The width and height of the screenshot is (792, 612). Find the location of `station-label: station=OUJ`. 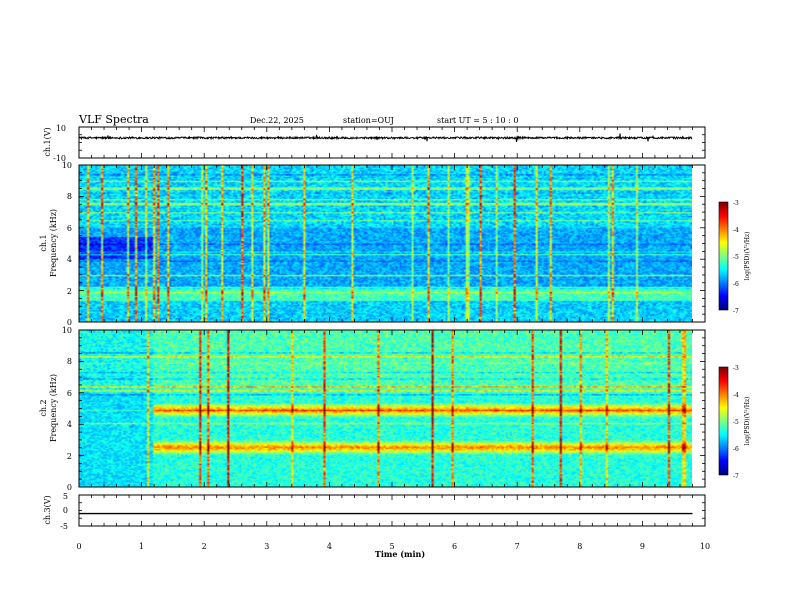

station-label: station=OUJ is located at coordinates (368, 120).